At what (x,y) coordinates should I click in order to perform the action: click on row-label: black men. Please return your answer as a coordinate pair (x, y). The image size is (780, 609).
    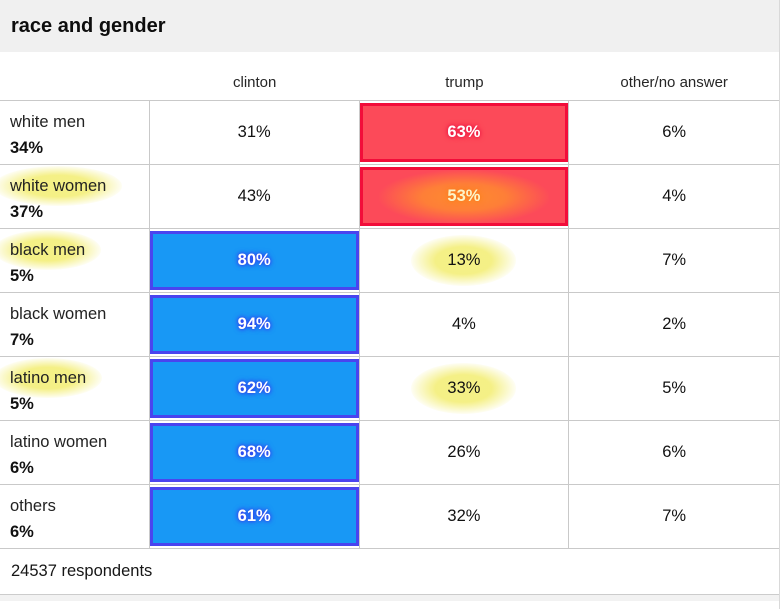
    Looking at the image, I should click on (48, 250).